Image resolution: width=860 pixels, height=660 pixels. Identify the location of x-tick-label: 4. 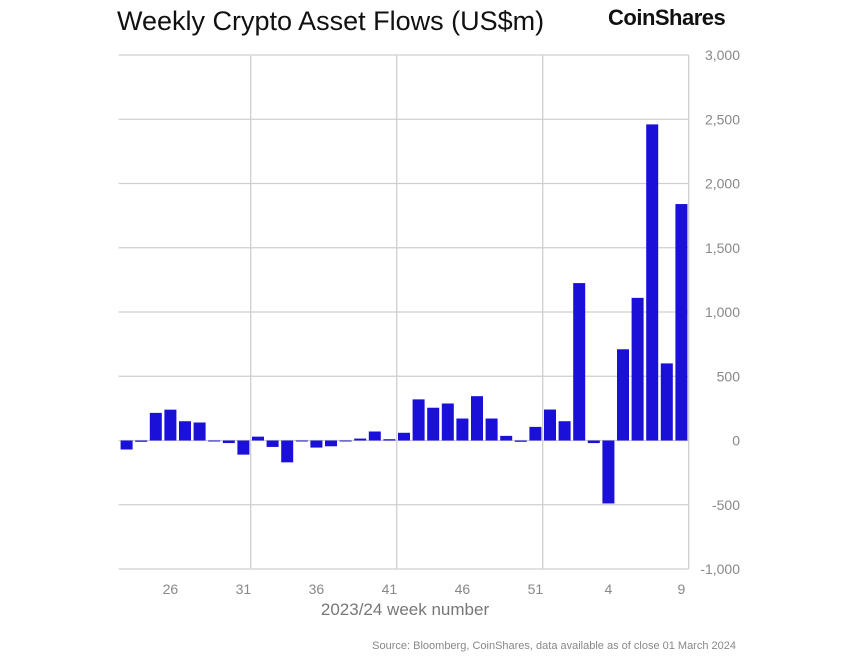
(609, 589).